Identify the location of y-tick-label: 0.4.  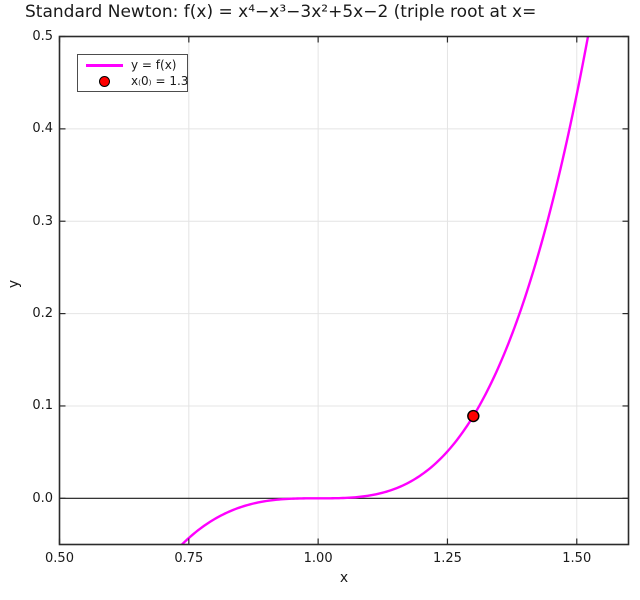
(42, 129).